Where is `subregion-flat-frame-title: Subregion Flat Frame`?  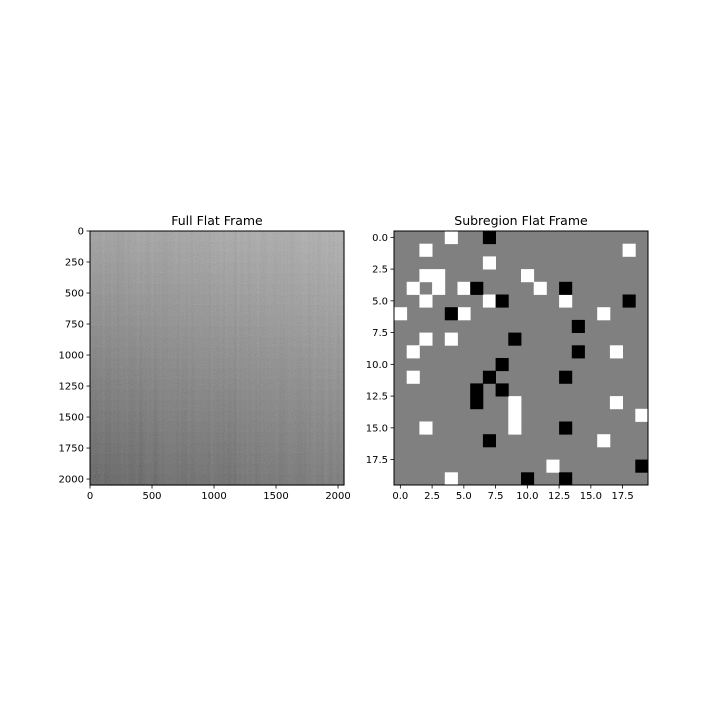 subregion-flat-frame-title: Subregion Flat Frame is located at coordinates (521, 220).